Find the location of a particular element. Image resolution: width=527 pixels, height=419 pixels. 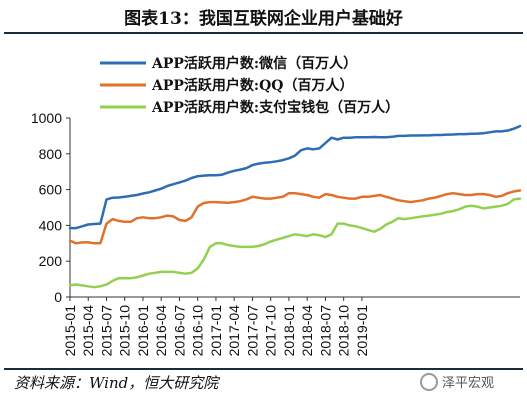

legend-label-0: APP活跃用户数:微信（百万人） is located at coordinates (254, 63).